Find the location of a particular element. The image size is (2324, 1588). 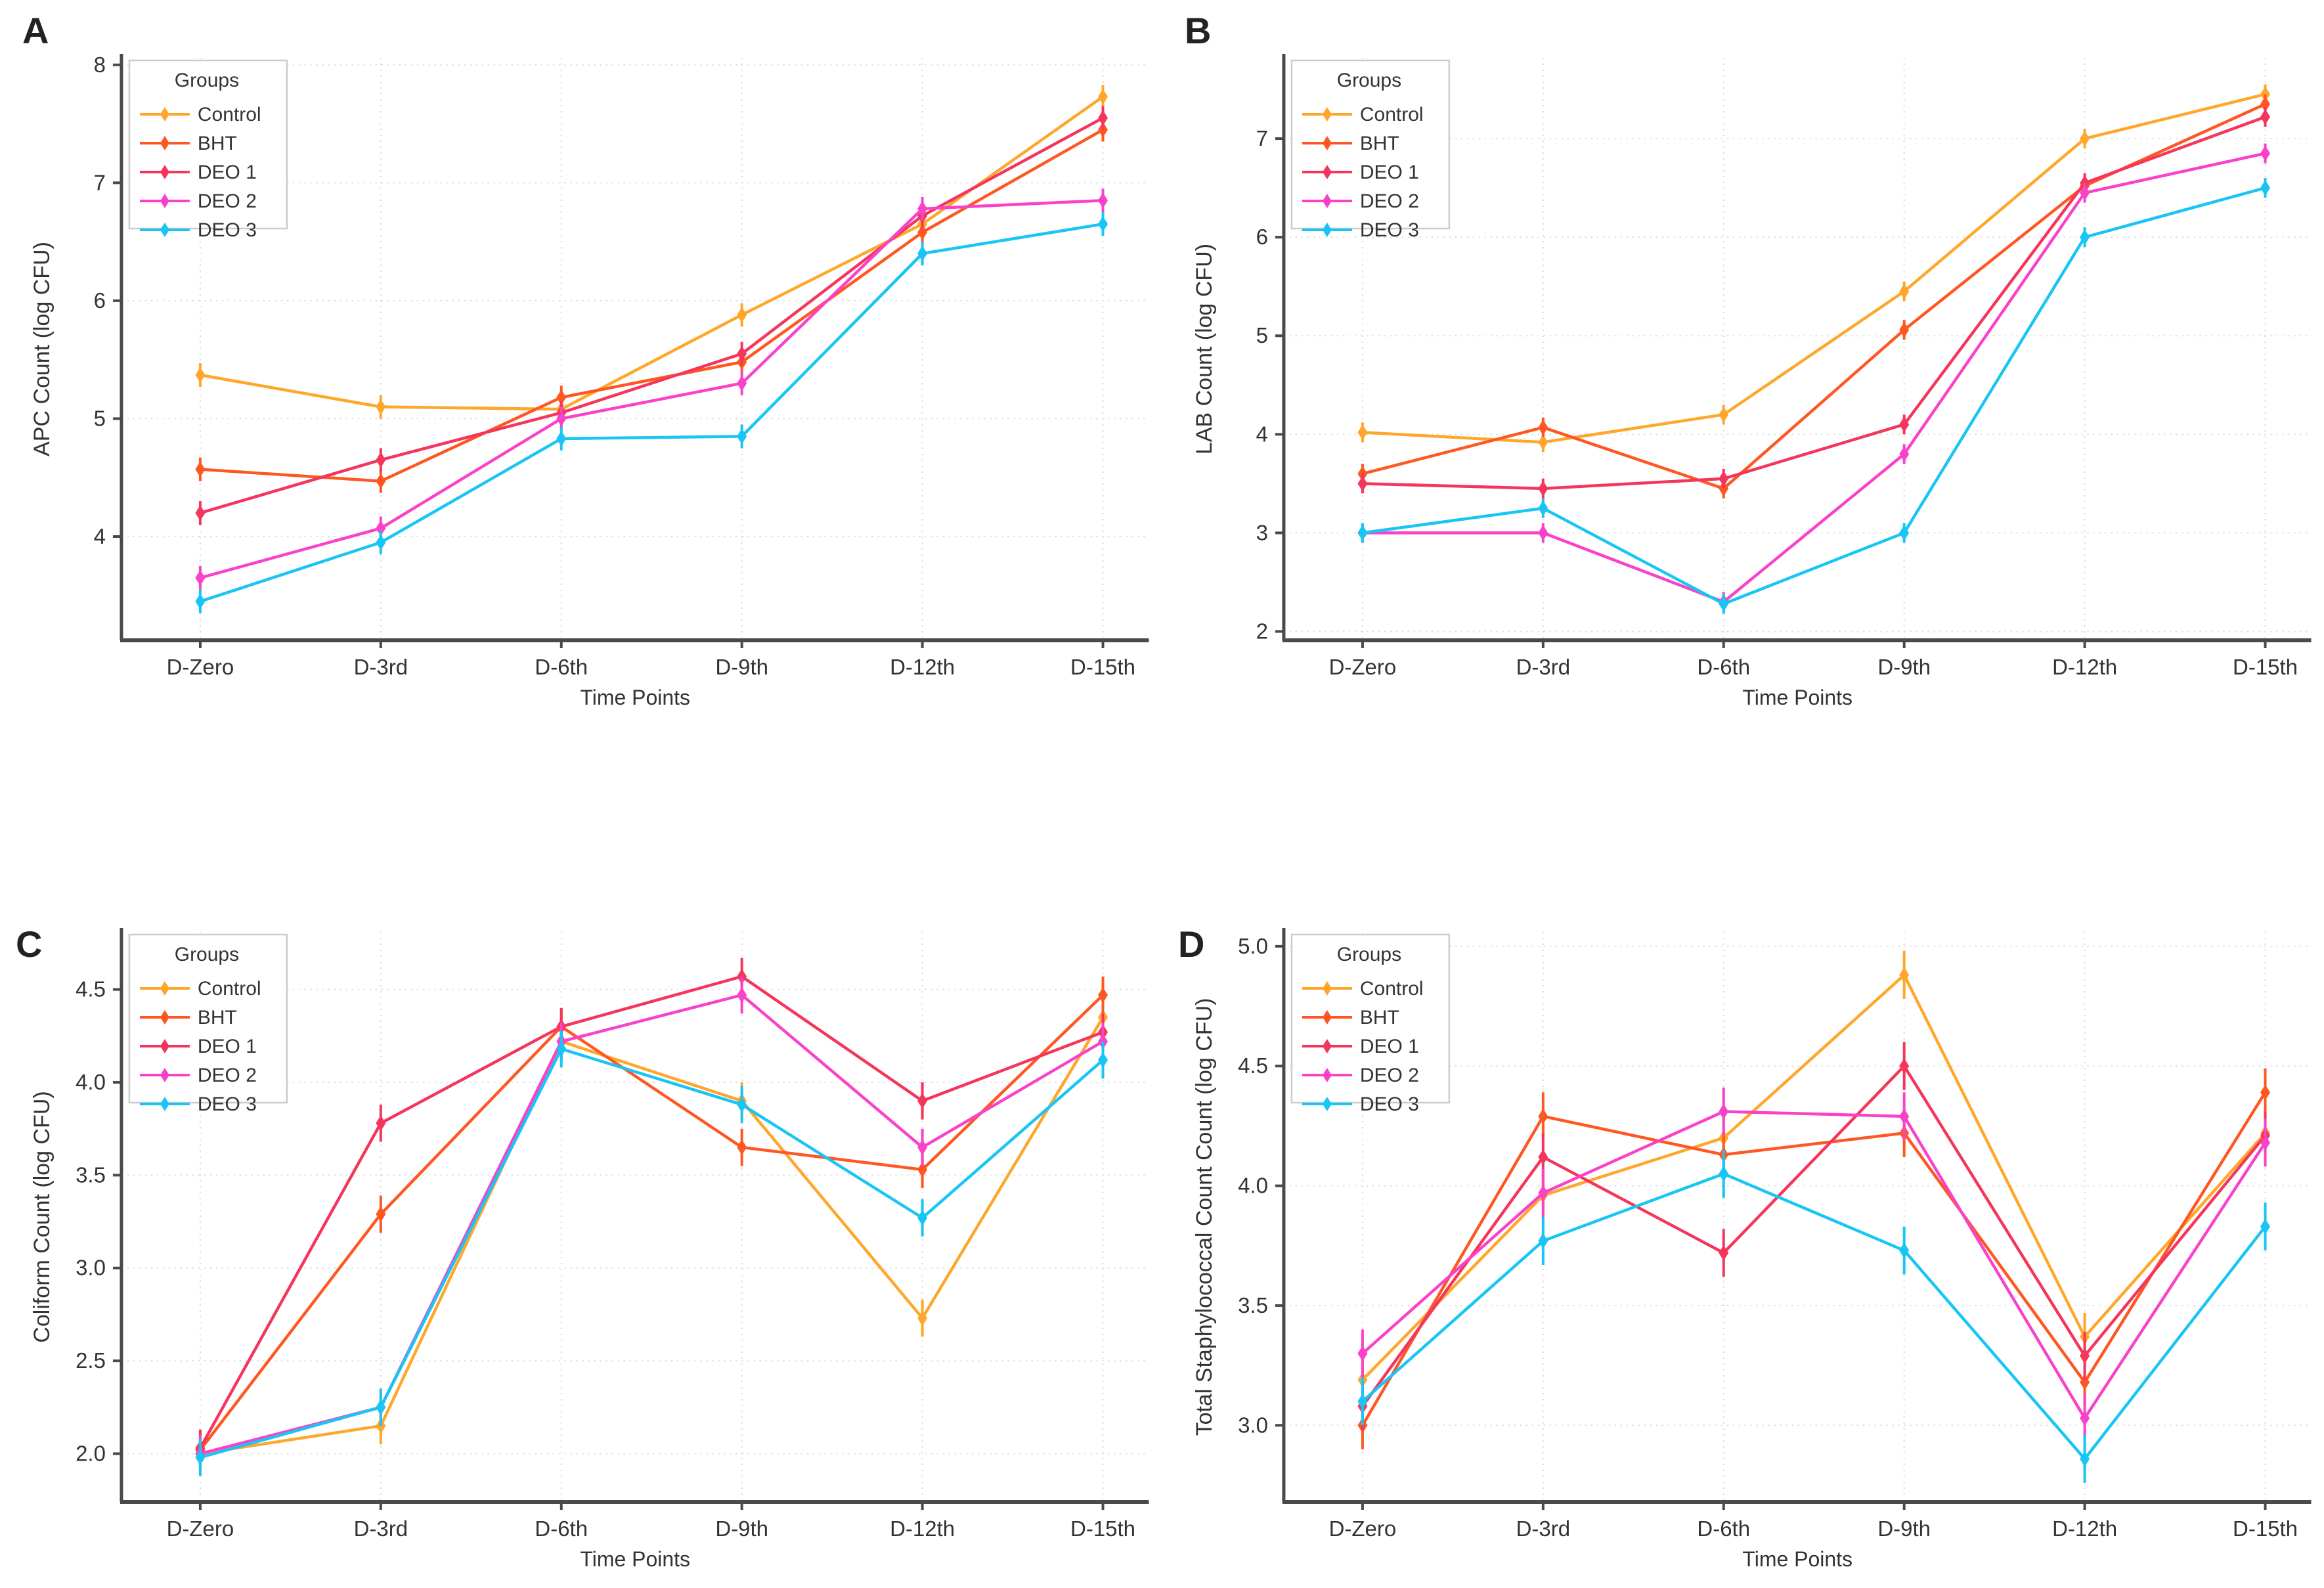

x-tick-label: D-3rd is located at coordinates (1542, 1528).